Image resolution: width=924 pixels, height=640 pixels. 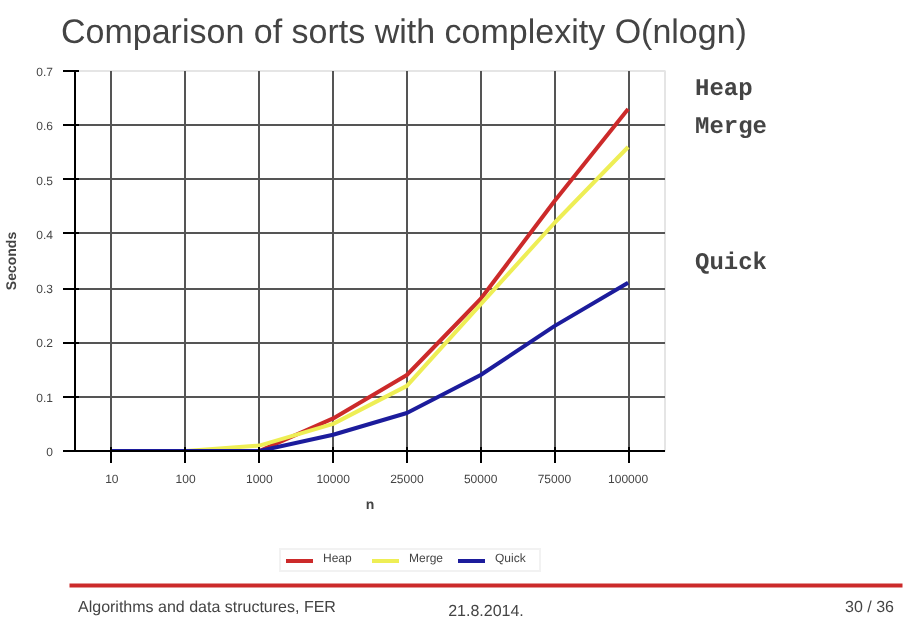 What do you see at coordinates (870, 607) in the screenshot?
I see `text: 30 / 36` at bounding box center [870, 607].